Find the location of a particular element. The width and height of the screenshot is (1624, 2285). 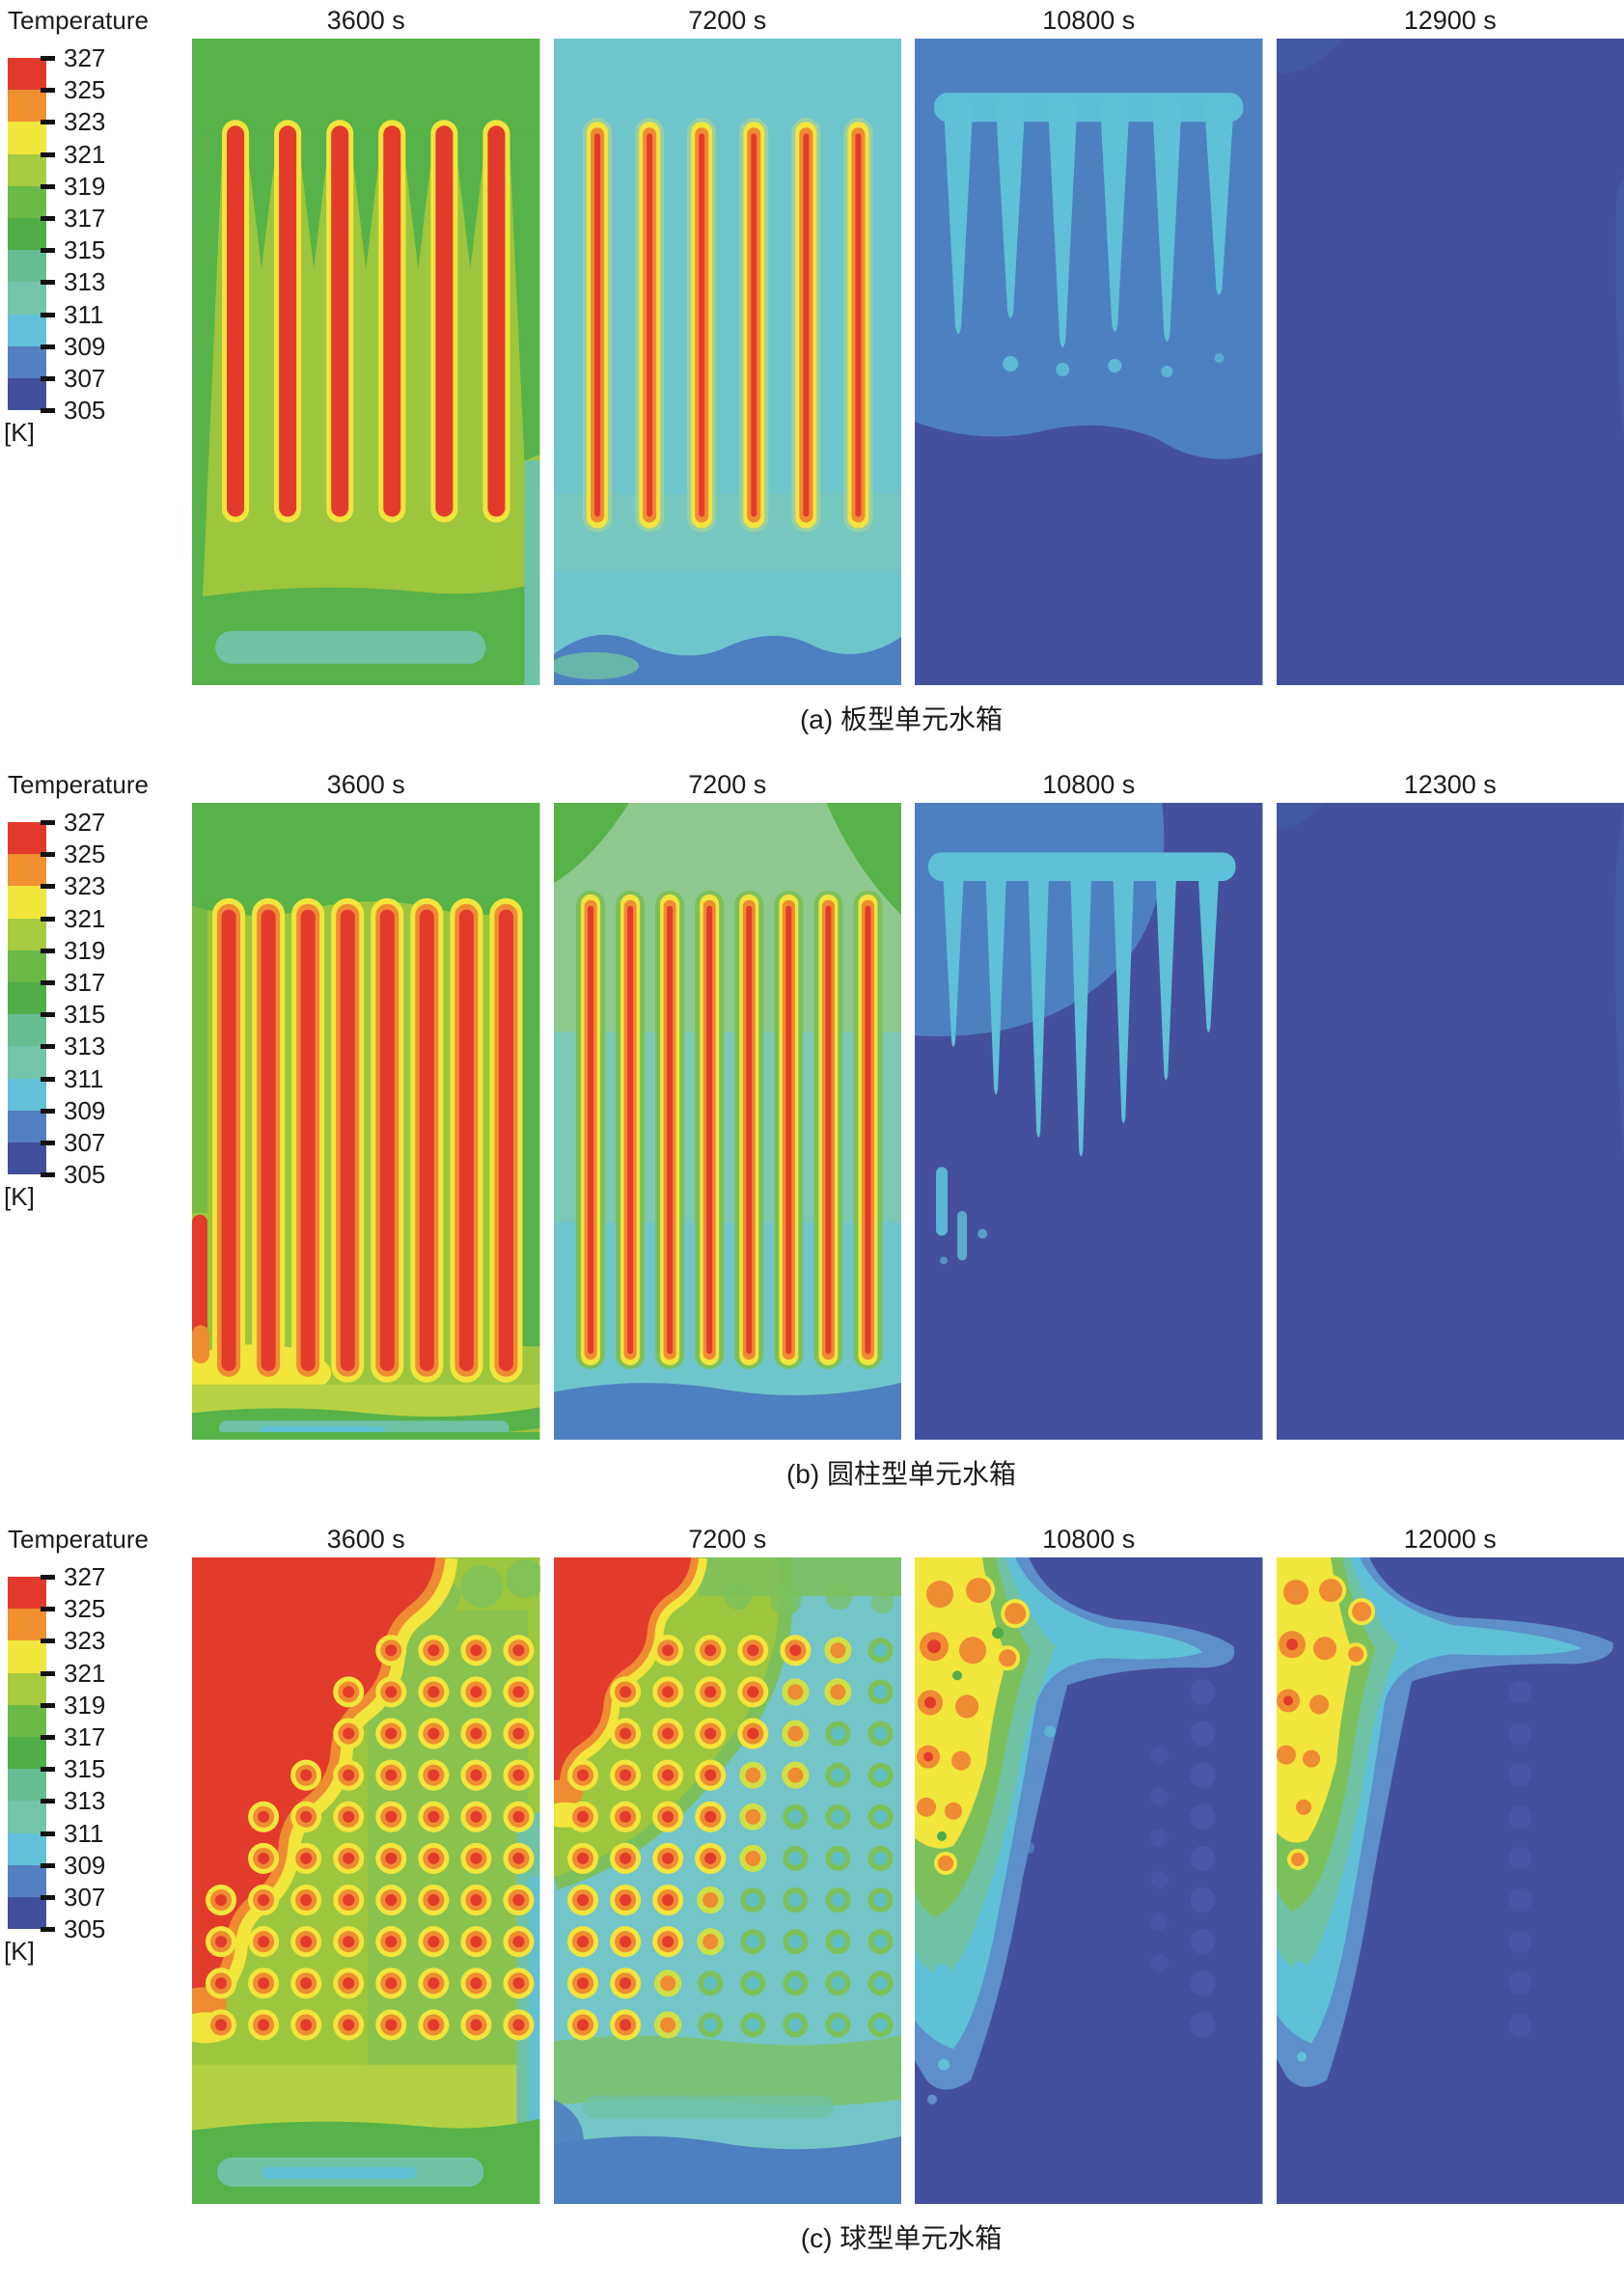

subfigure-caption: (b) 圆柱型单元水箱 is located at coordinates (900, 1474).